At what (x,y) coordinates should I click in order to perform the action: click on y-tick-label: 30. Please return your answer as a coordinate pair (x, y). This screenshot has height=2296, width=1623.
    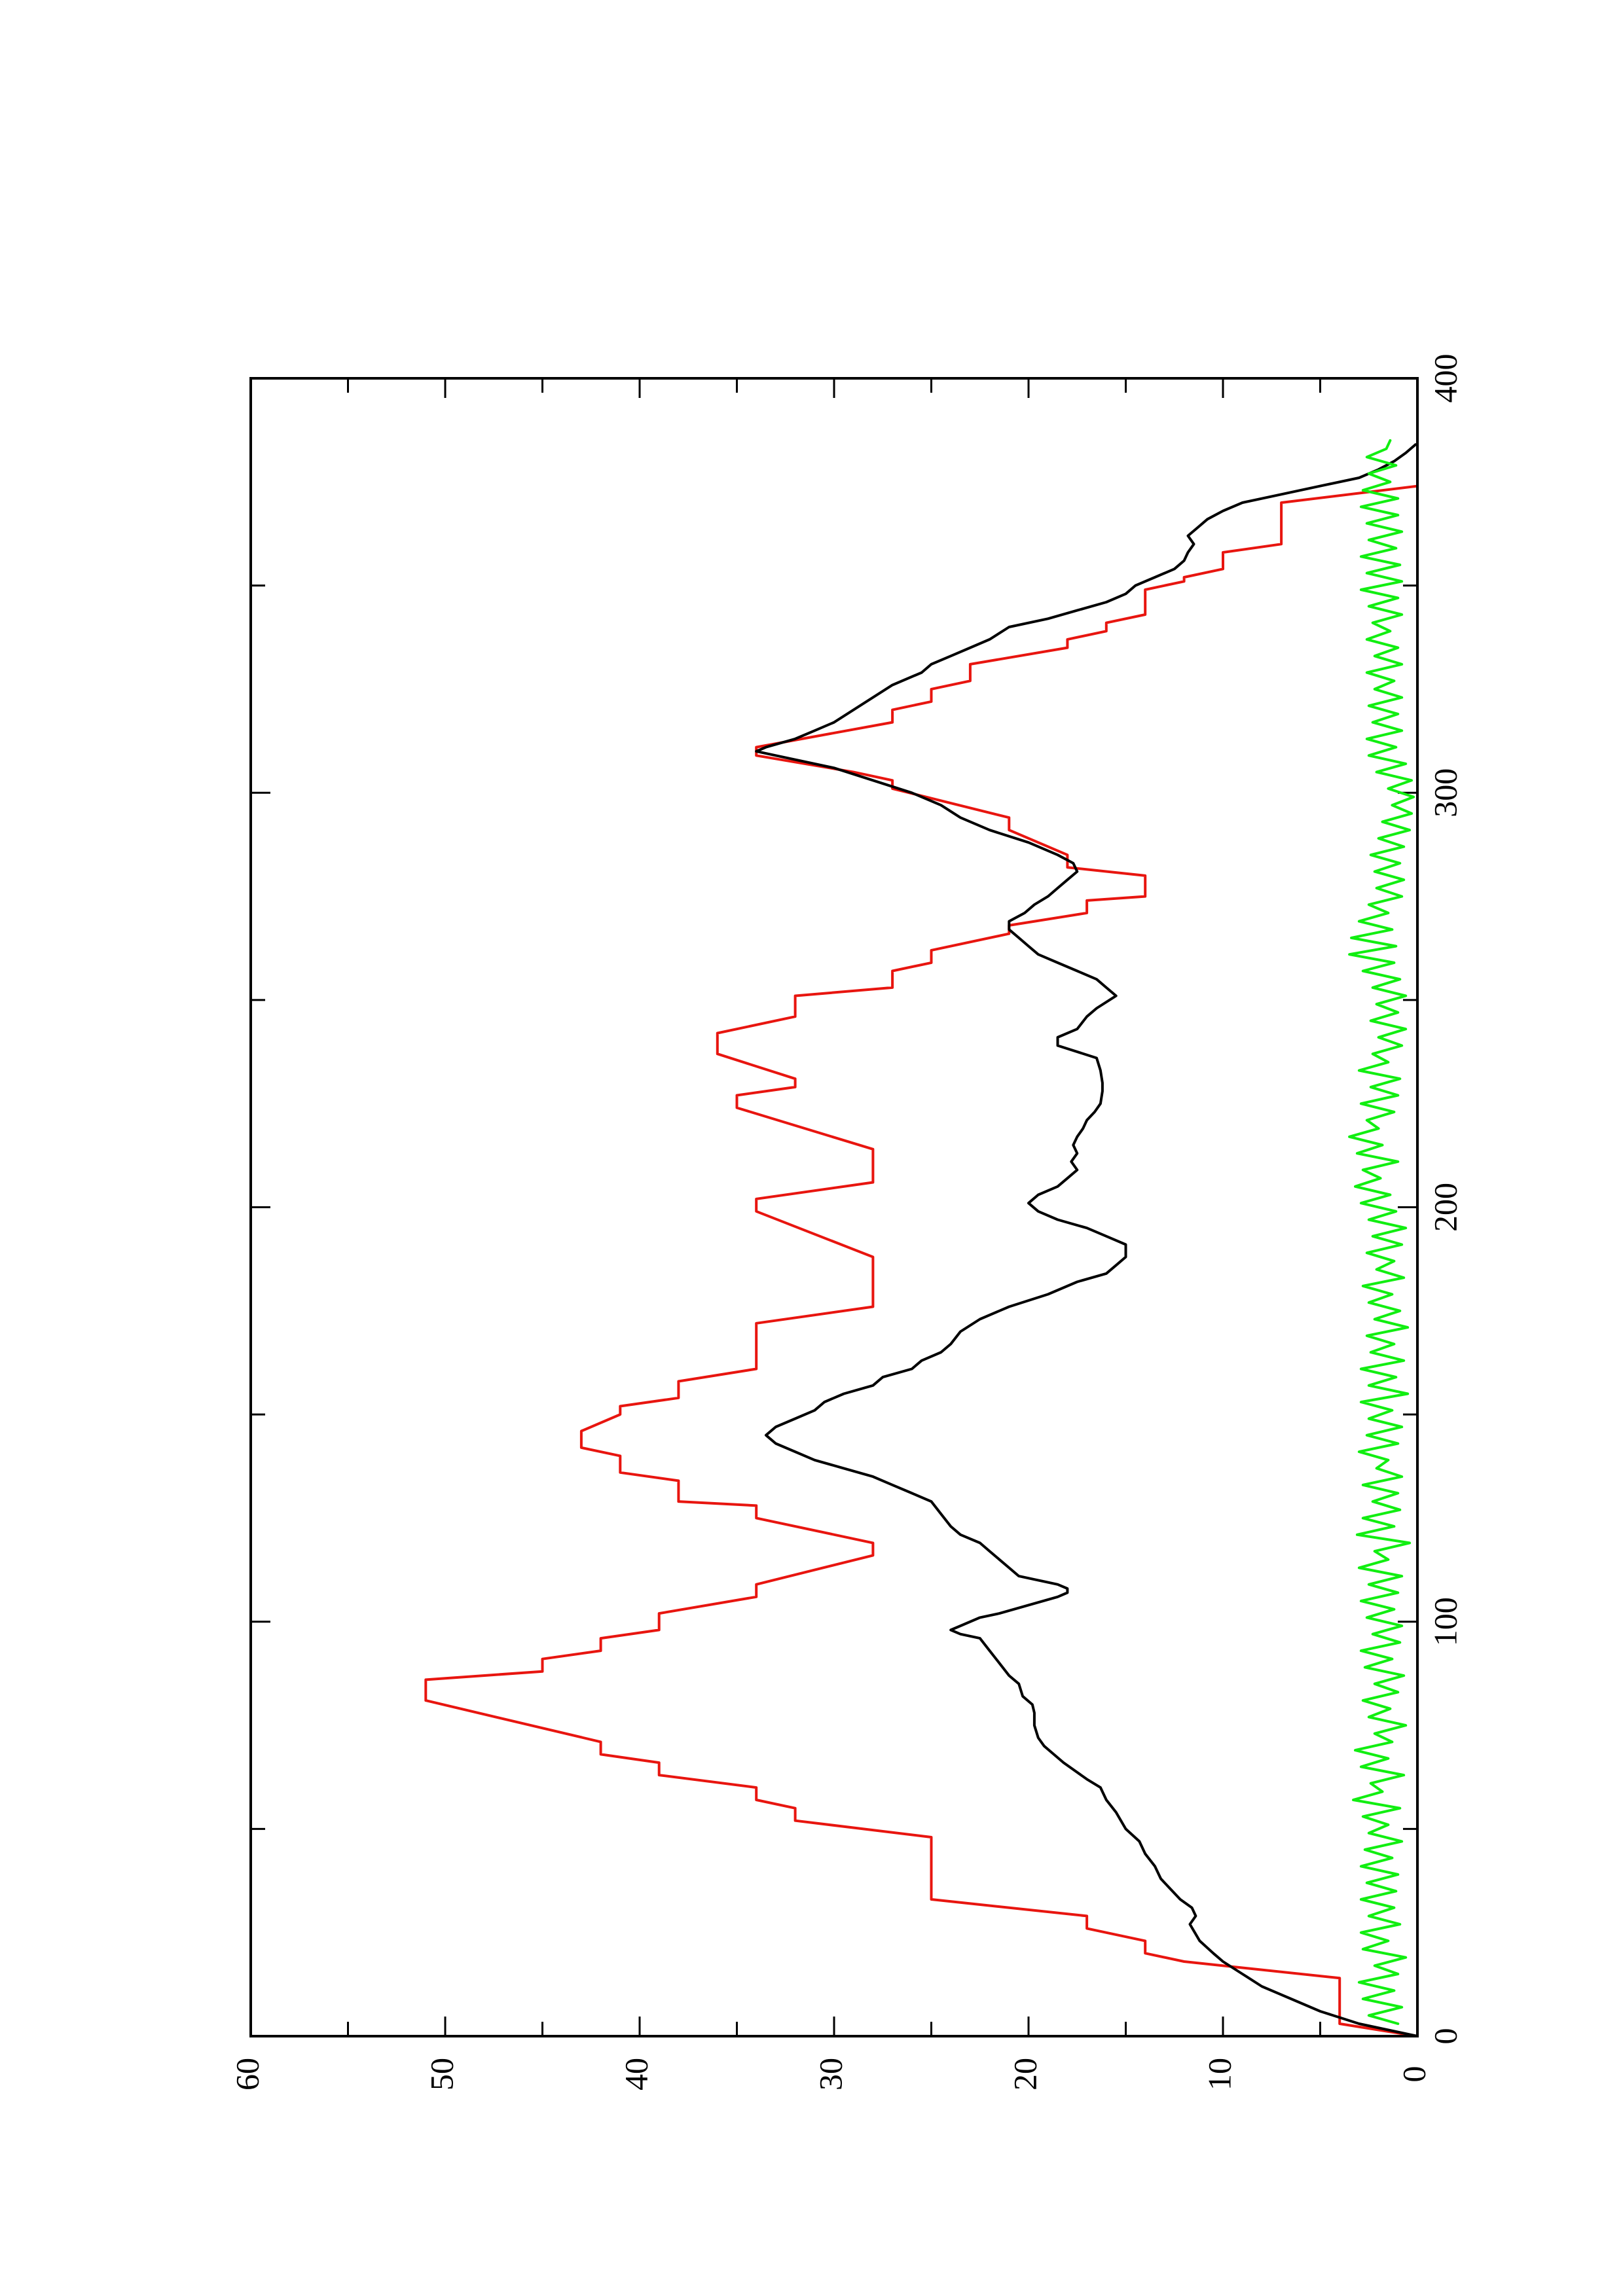
    Looking at the image, I should click on (830, 2074).